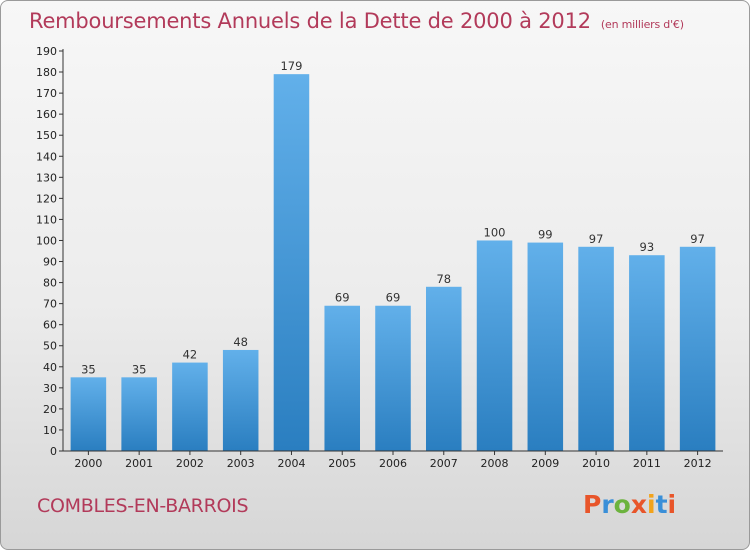 The image size is (750, 550). Describe the element at coordinates (46, 177) in the screenshot. I see `y-tick-label: 130` at that location.